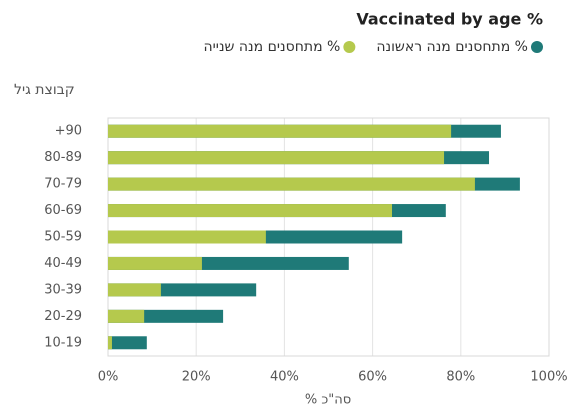 The height and width of the screenshot is (418, 582). Describe the element at coordinates (328, 400) in the screenshot. I see `x-axis-label: % סה"כ` at that location.